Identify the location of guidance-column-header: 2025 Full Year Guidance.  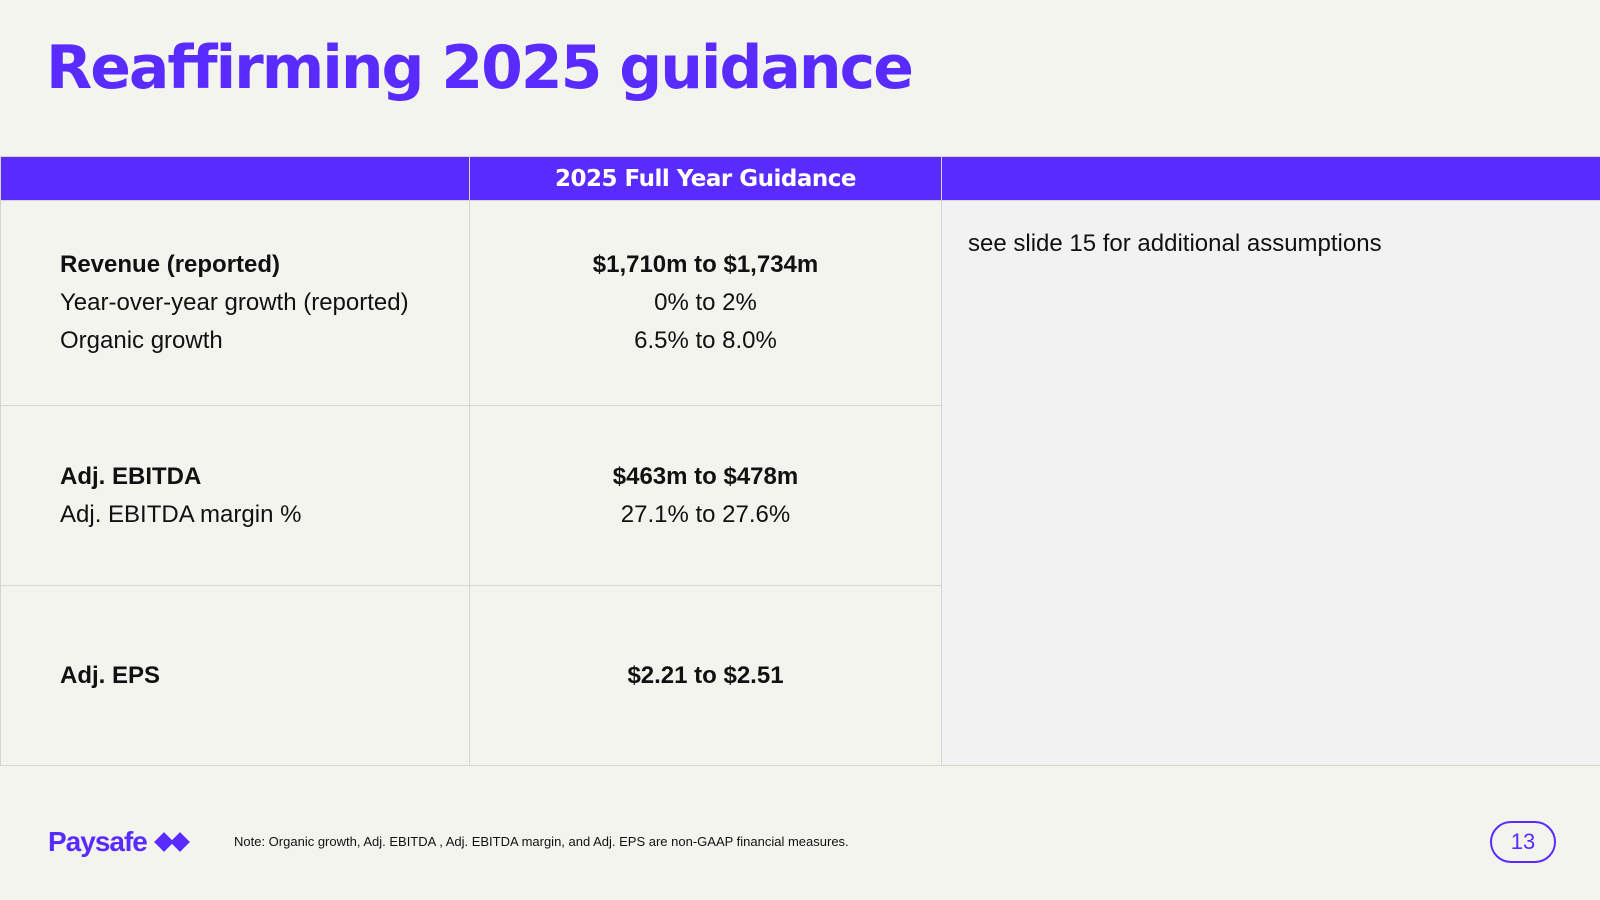
(705, 178).